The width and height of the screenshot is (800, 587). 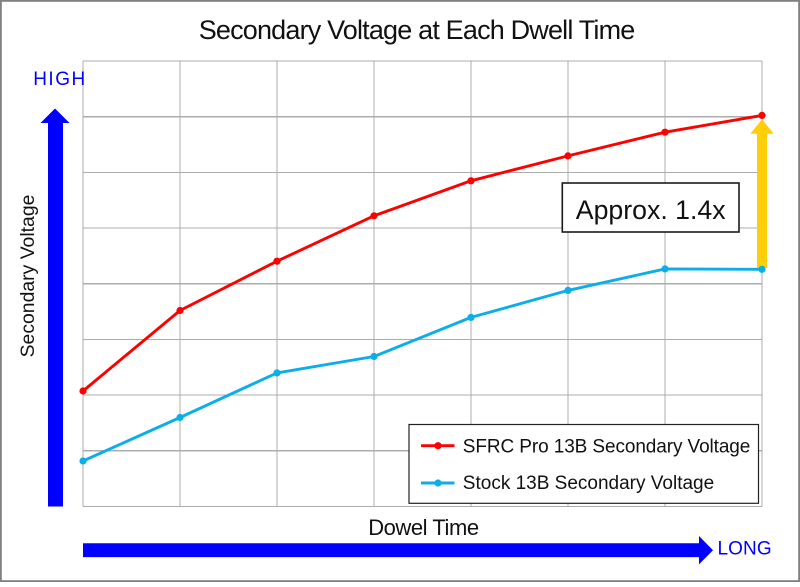 What do you see at coordinates (417, 30) in the screenshot?
I see `svg-text:Secondary Voltage at Each Dwel: Secondary Voltage at Each Dwell Time` at bounding box center [417, 30].